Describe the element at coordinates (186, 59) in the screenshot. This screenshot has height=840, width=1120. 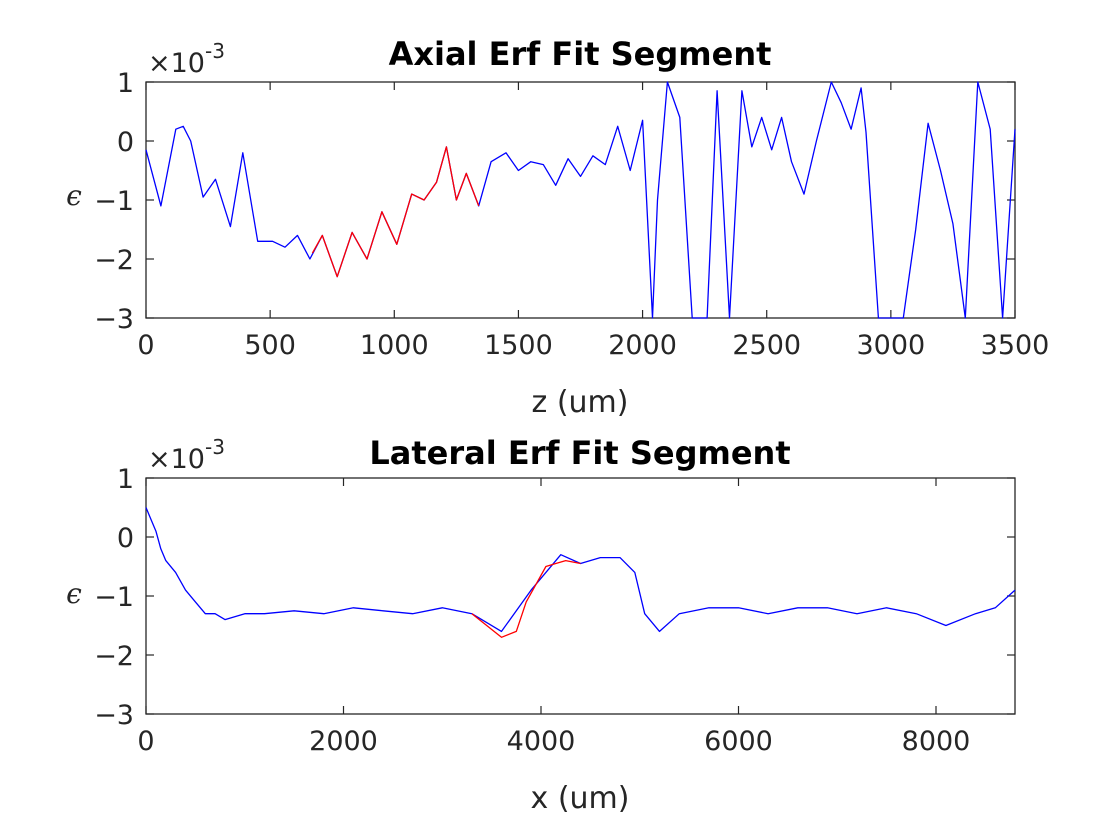
I see `axial-y-exponent: ×10⁻³` at that location.